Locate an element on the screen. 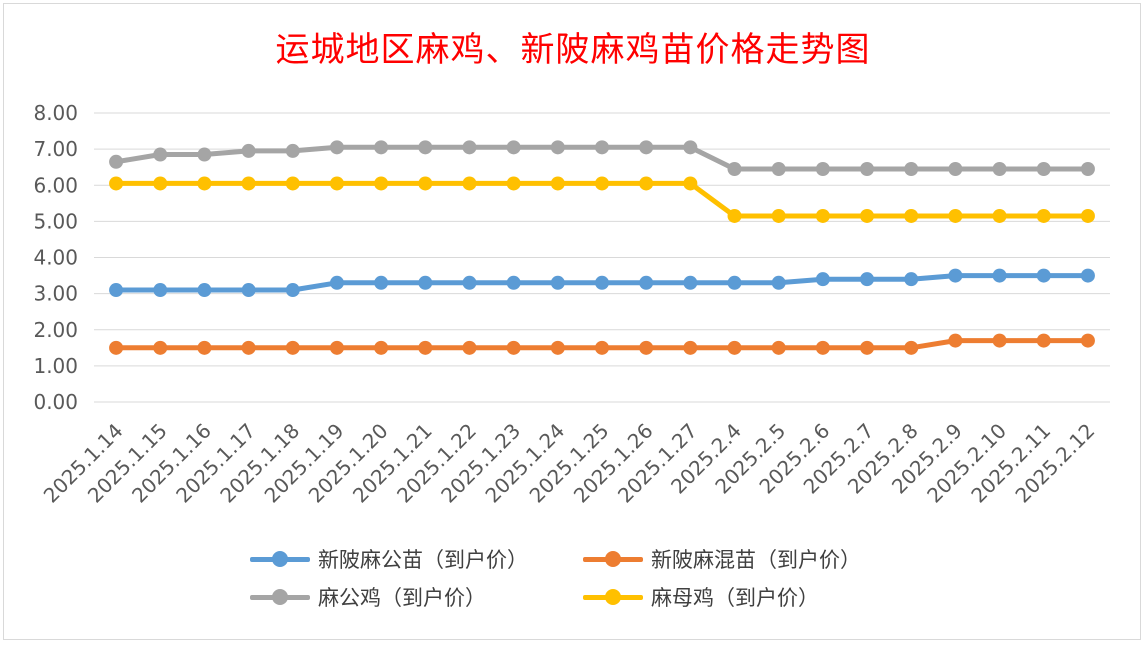 Image resolution: width=1146 pixels, height=645 pixels. legend-label: 麻母鸡（到户价） is located at coordinates (735, 598).